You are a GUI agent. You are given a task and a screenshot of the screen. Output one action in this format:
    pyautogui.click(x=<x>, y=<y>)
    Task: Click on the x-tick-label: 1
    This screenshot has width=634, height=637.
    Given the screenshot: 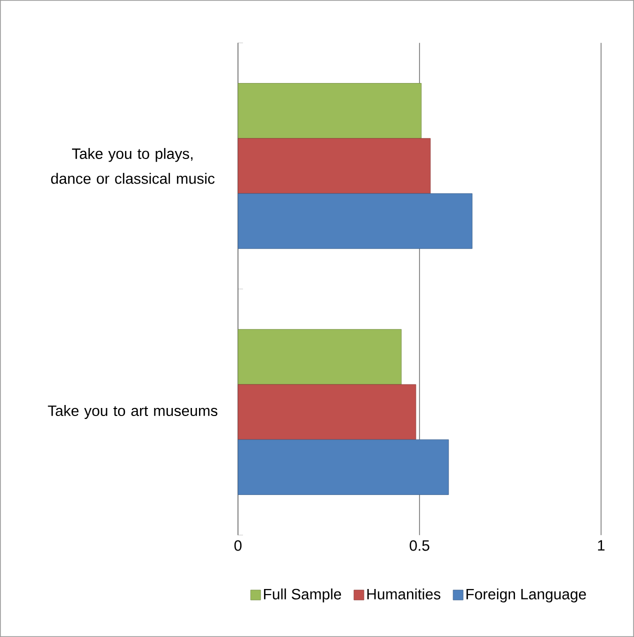 What is the action you would take?
    pyautogui.click(x=601, y=545)
    